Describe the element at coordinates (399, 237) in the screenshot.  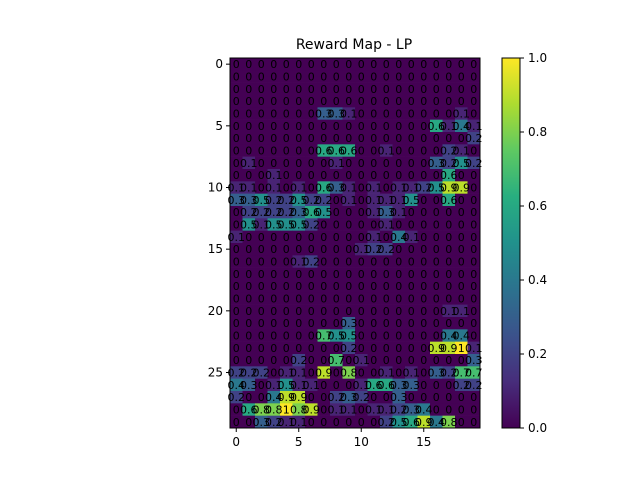
I see `cell-value-label: 0.4` at that location.